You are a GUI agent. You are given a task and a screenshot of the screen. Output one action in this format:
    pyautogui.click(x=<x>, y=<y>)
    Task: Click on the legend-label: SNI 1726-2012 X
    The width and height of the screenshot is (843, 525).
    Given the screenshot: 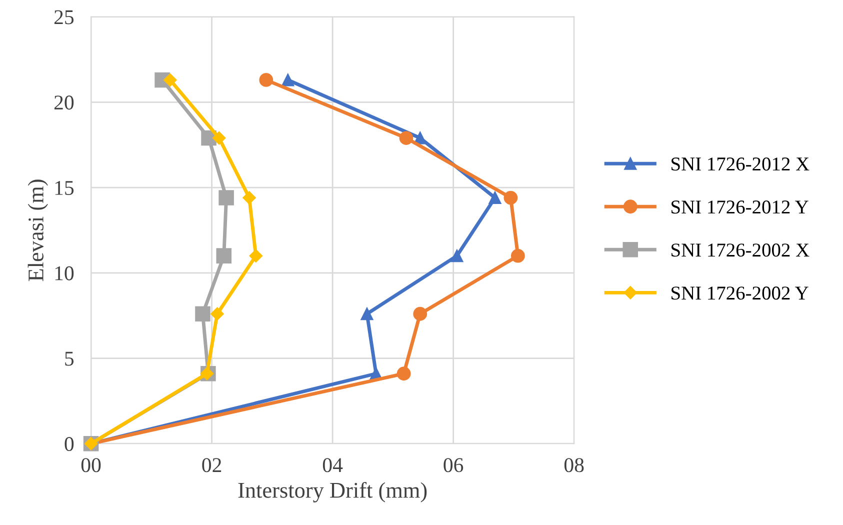 What is the action you would take?
    pyautogui.click(x=741, y=164)
    